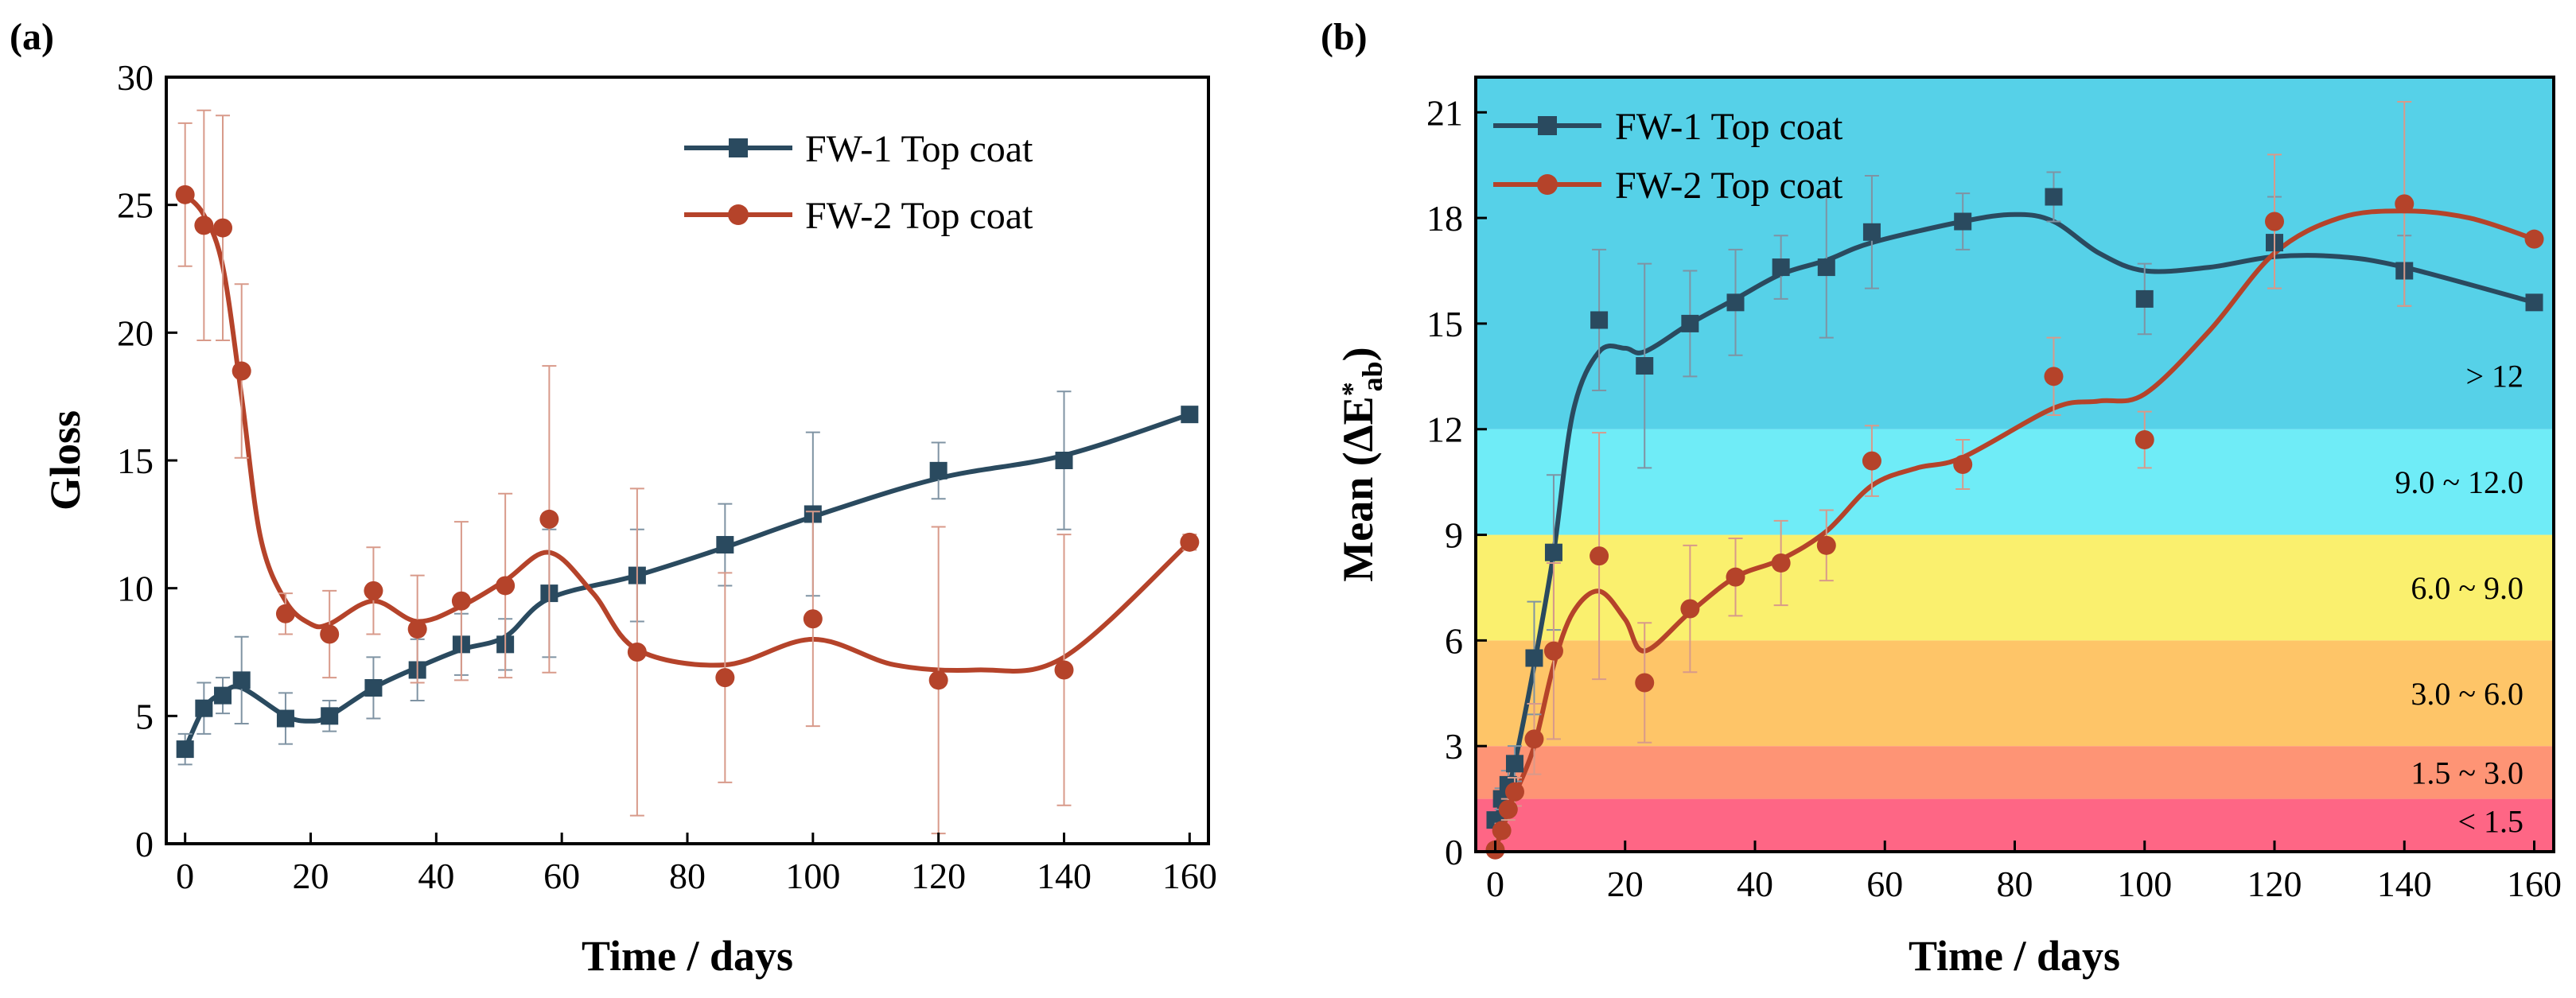 The image size is (2576, 998). I want to click on legend-b-fw1-marker, so click(1548, 126).